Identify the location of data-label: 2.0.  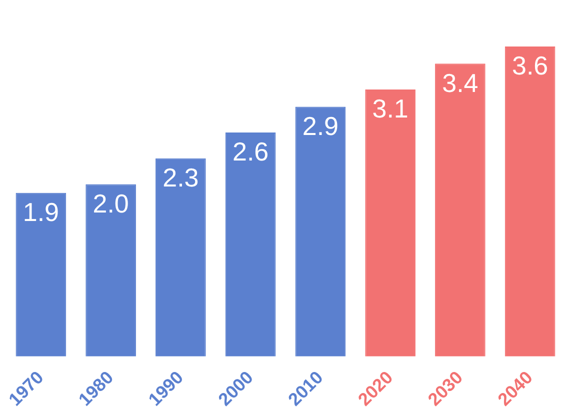
(110, 203).